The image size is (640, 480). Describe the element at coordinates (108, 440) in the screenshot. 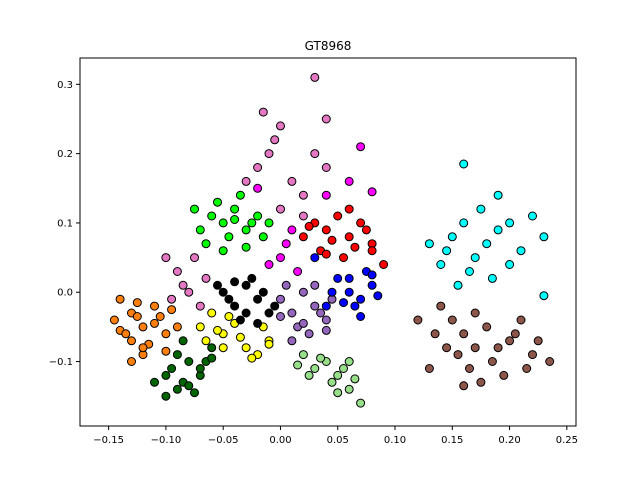

I see `x-tick-label: −0.15` at that location.